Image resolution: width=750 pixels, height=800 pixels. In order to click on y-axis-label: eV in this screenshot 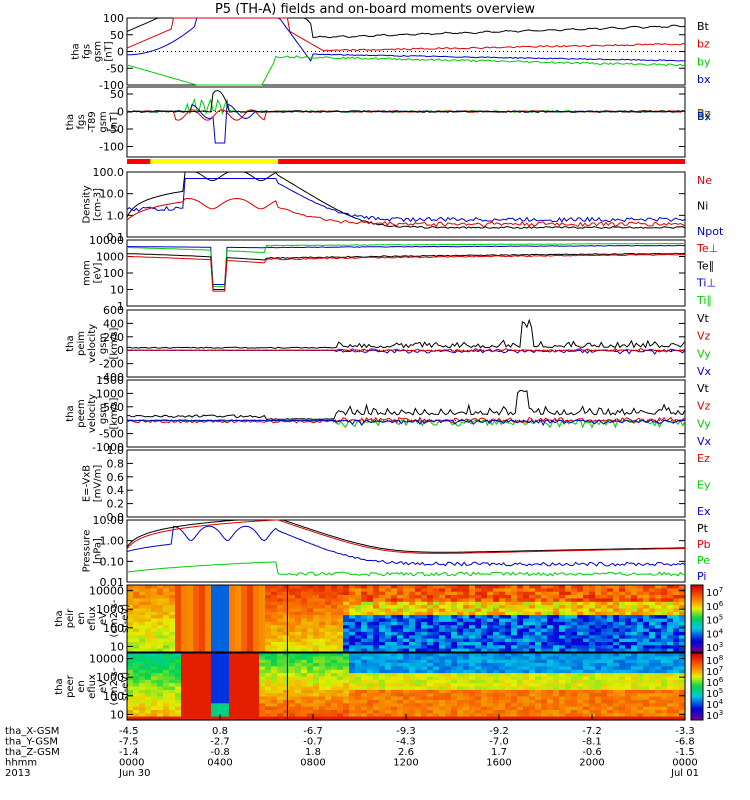, I will do `click(103, 618)`.